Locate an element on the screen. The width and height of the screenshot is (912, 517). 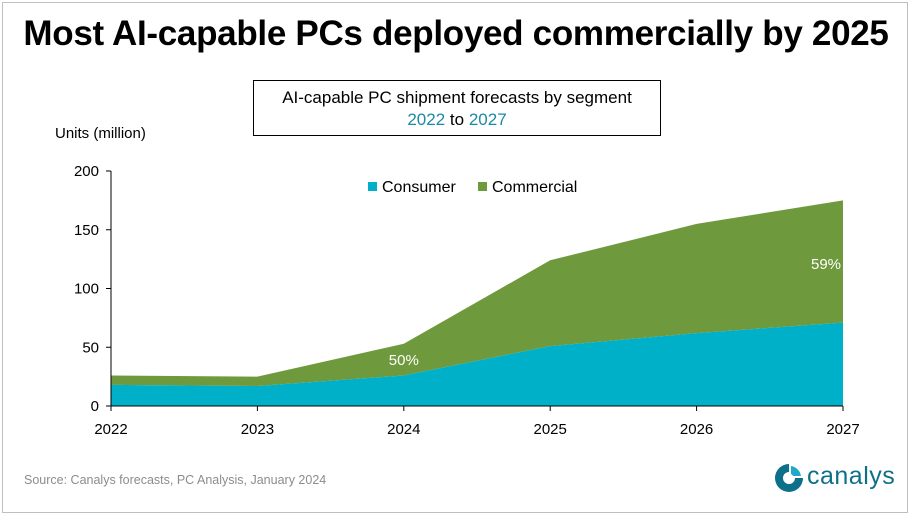
x-tick-label: 2027 is located at coordinates (842, 429).